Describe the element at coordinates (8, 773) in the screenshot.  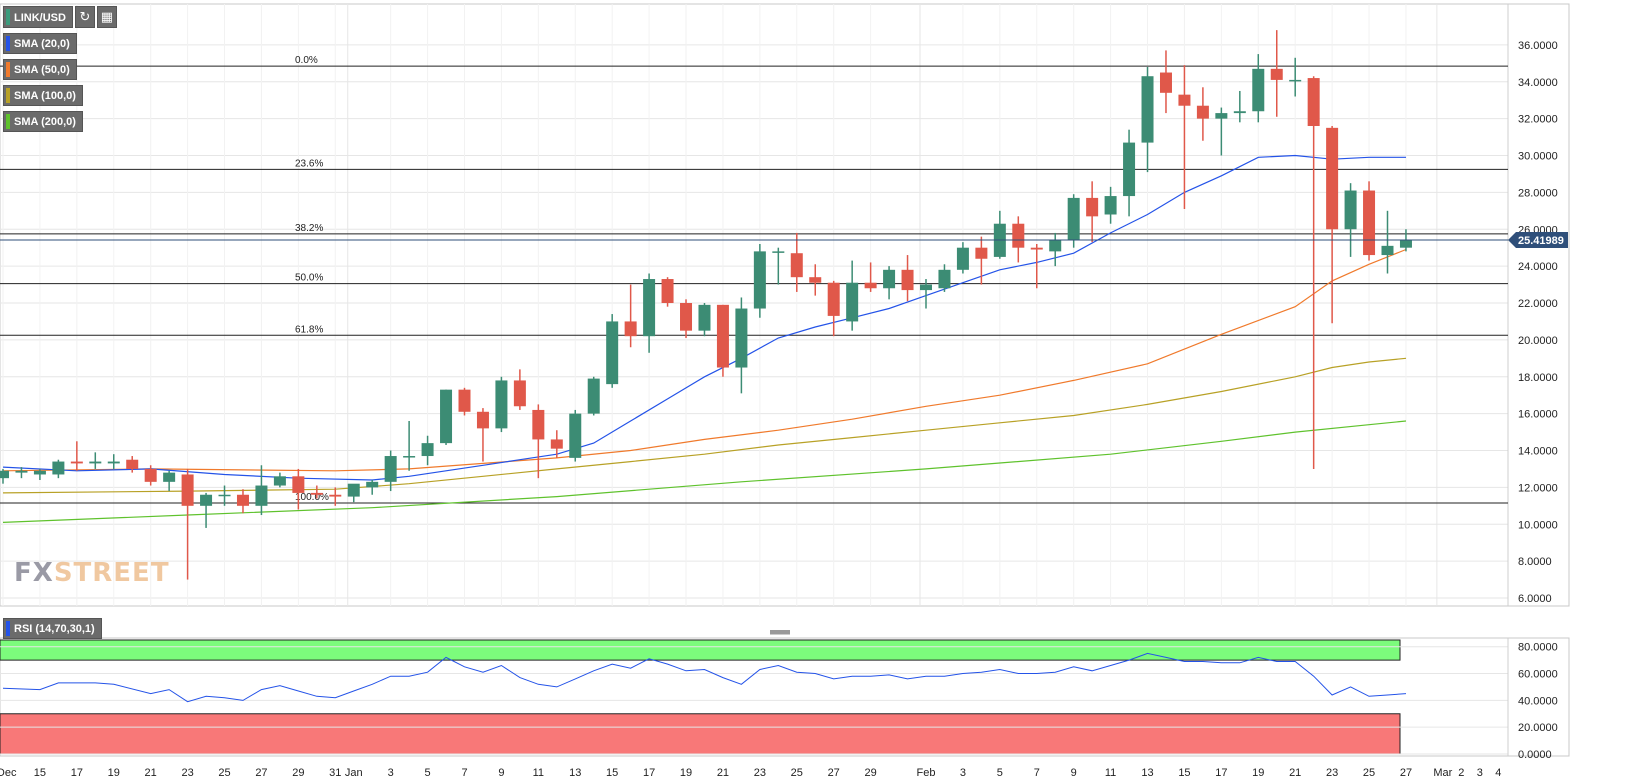
I see `time-tick-label: Dec` at that location.